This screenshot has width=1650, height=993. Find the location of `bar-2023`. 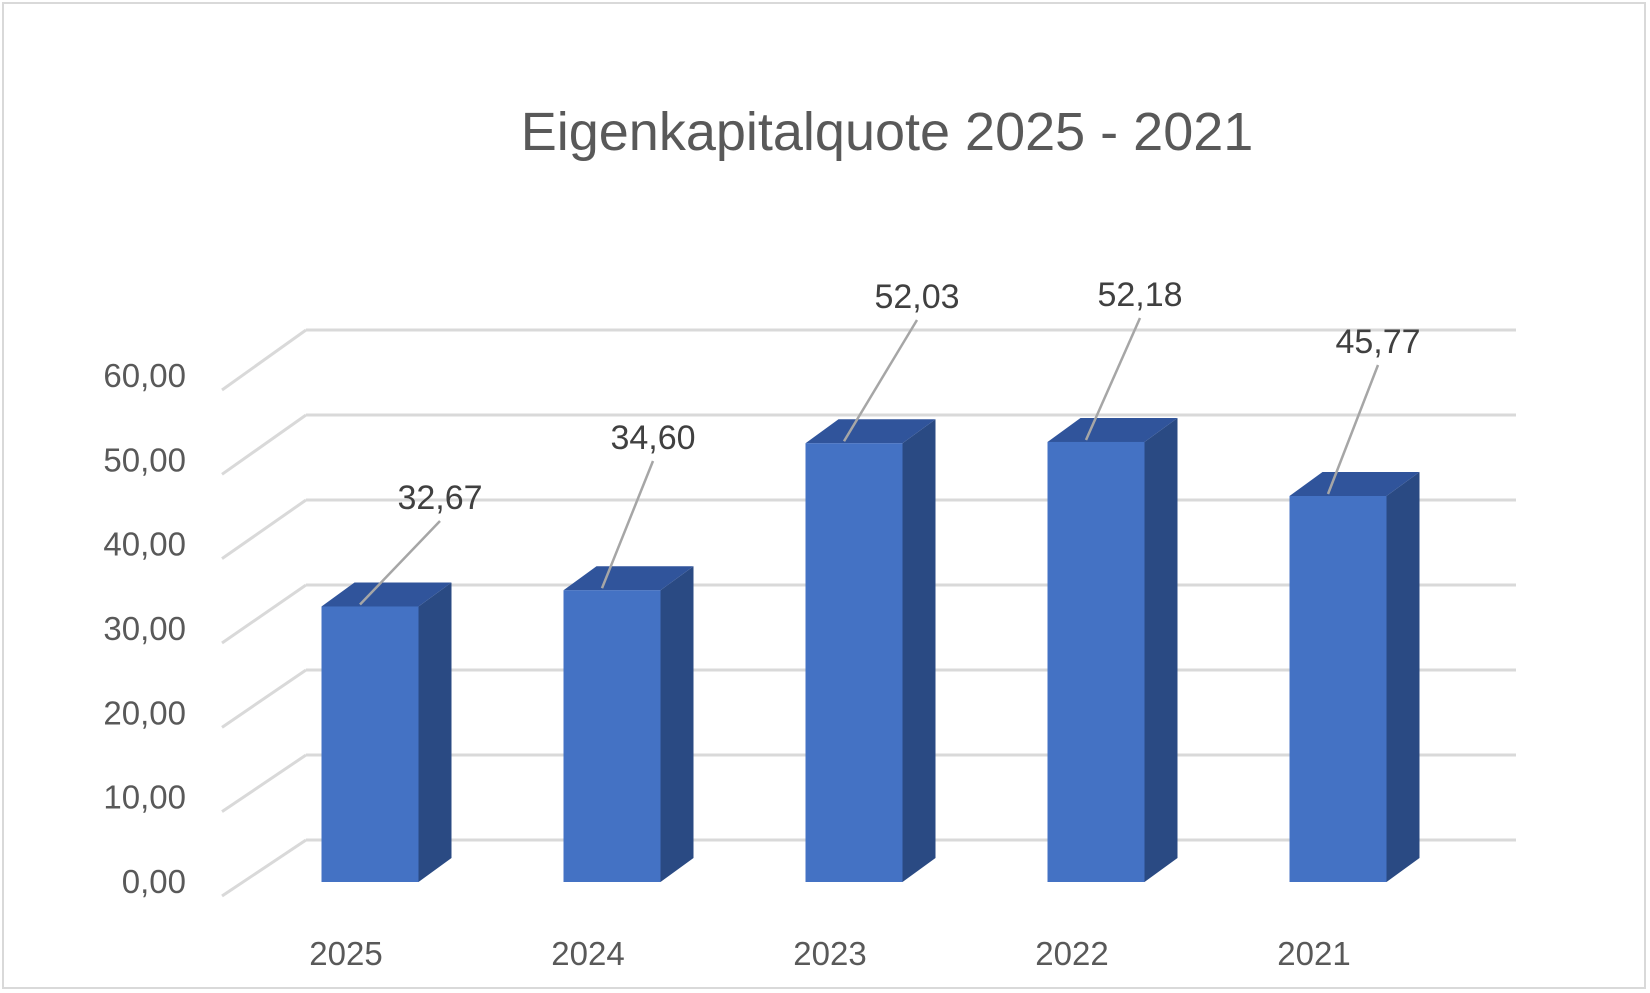

bar-2023 is located at coordinates (854, 662).